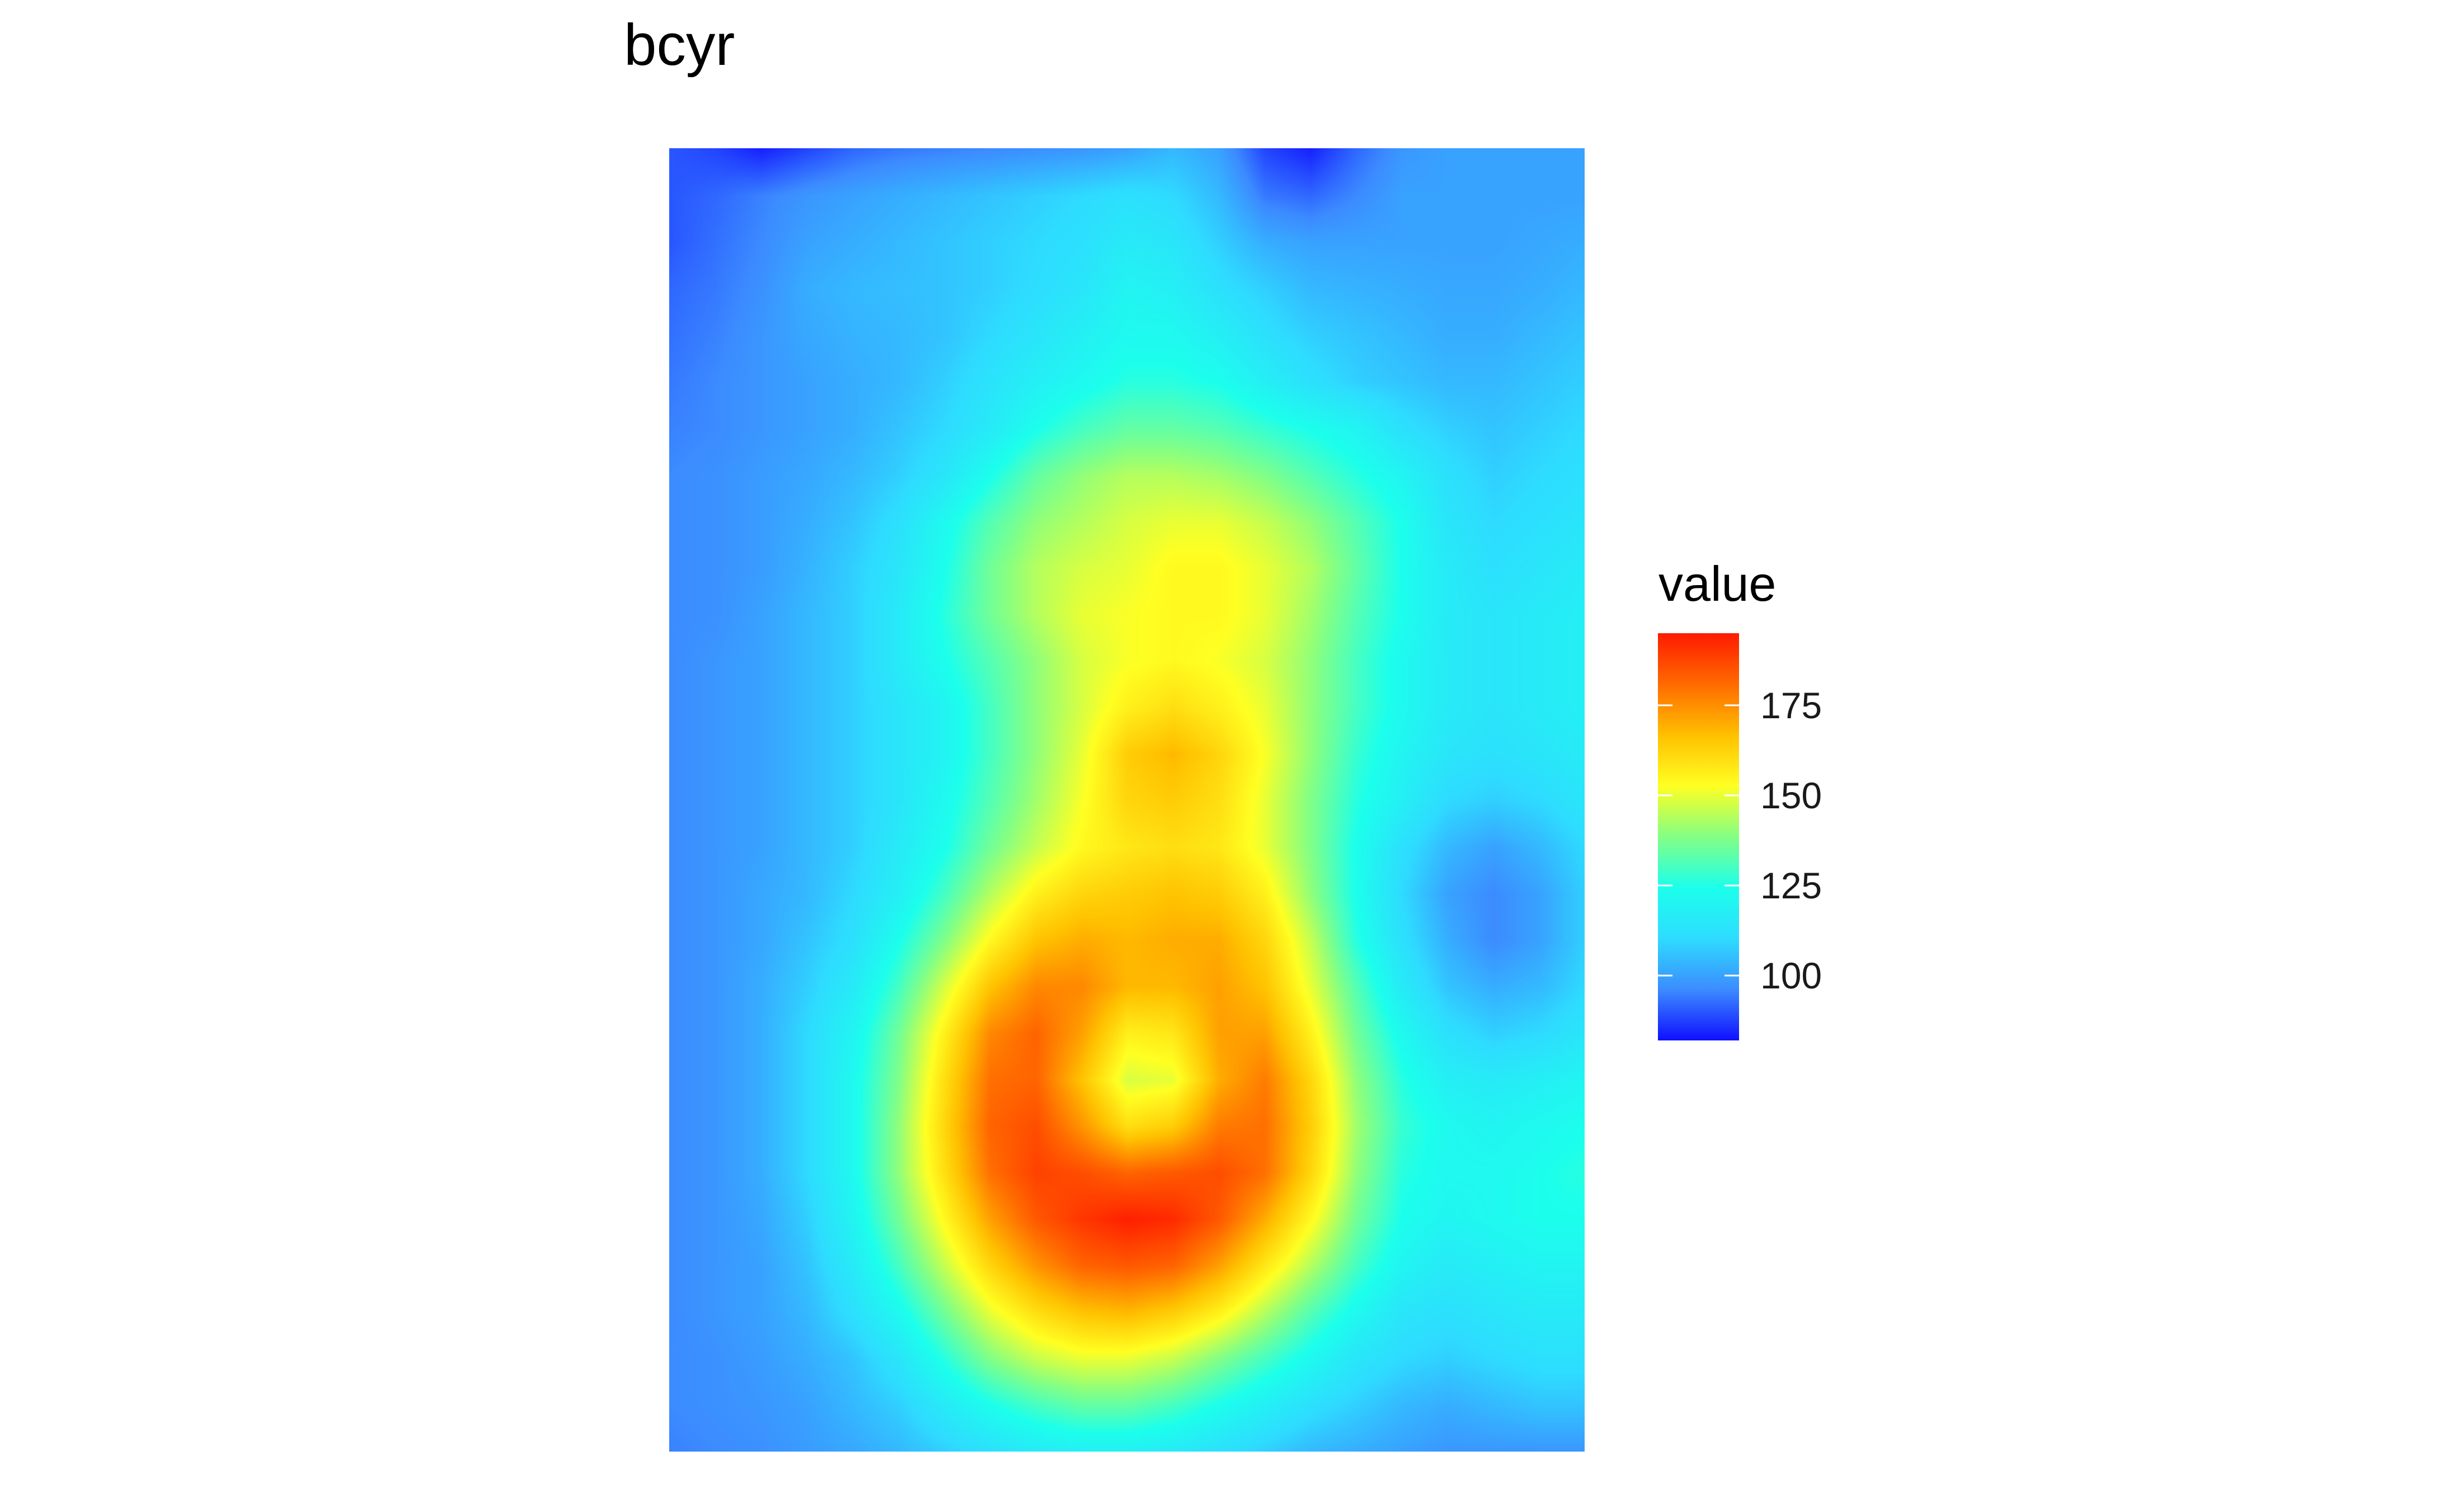  I want to click on legend-colorbar, so click(1698, 837).